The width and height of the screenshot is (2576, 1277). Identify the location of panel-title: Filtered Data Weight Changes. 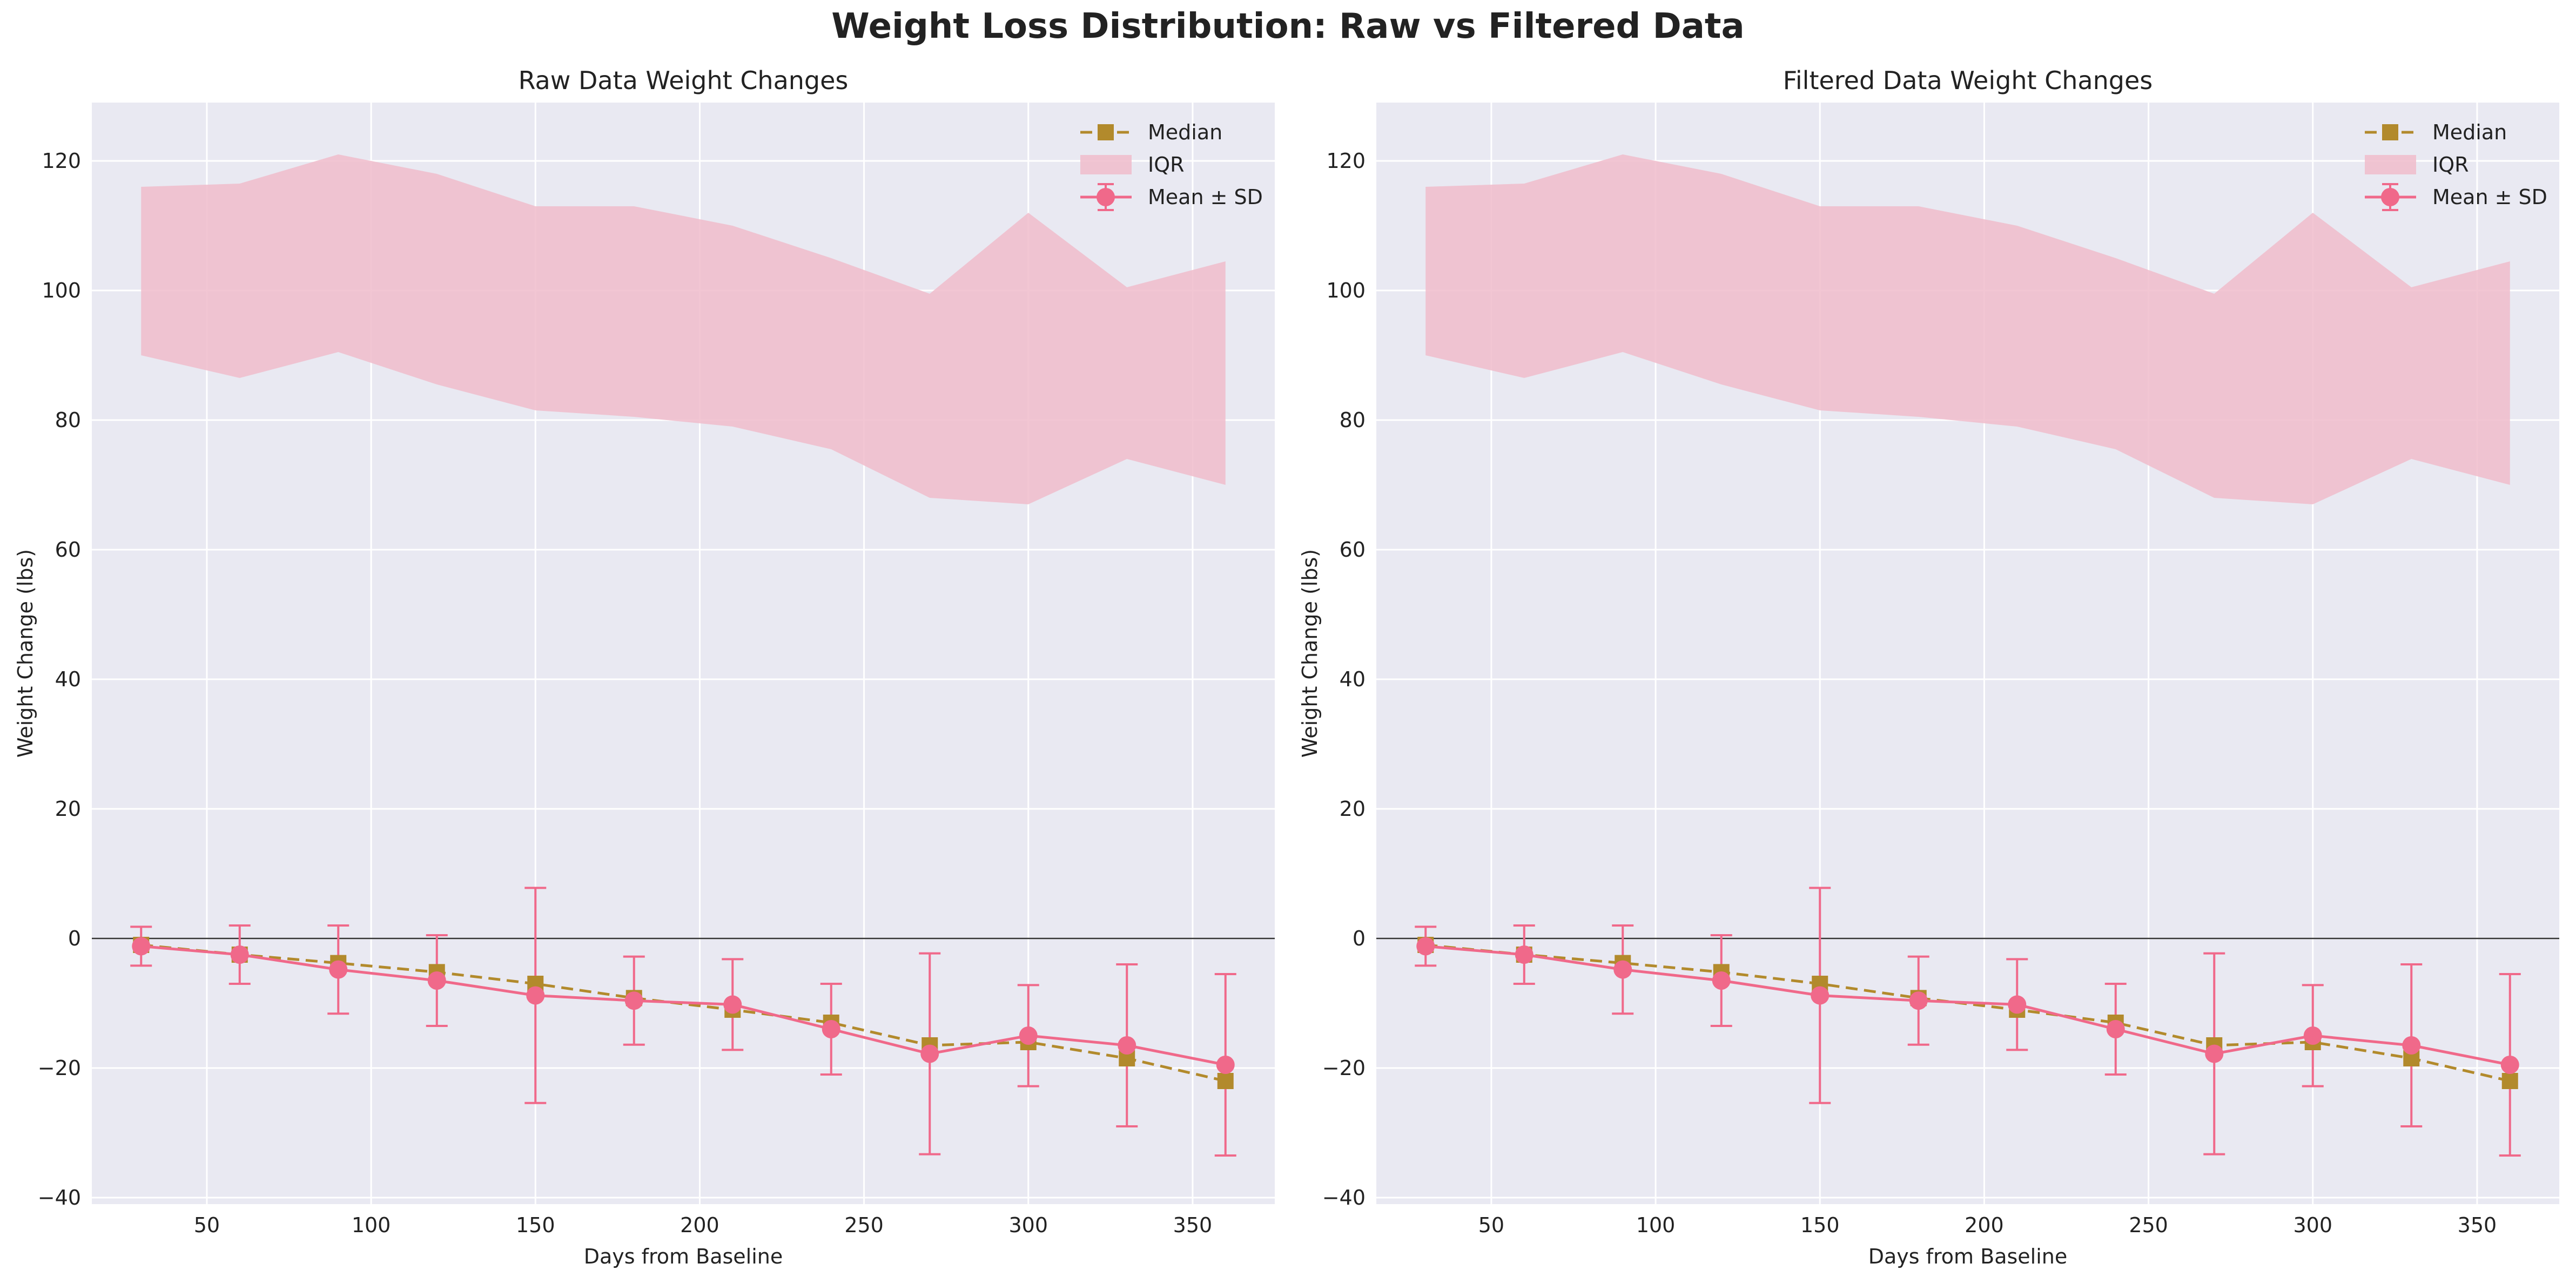
(1968, 80).